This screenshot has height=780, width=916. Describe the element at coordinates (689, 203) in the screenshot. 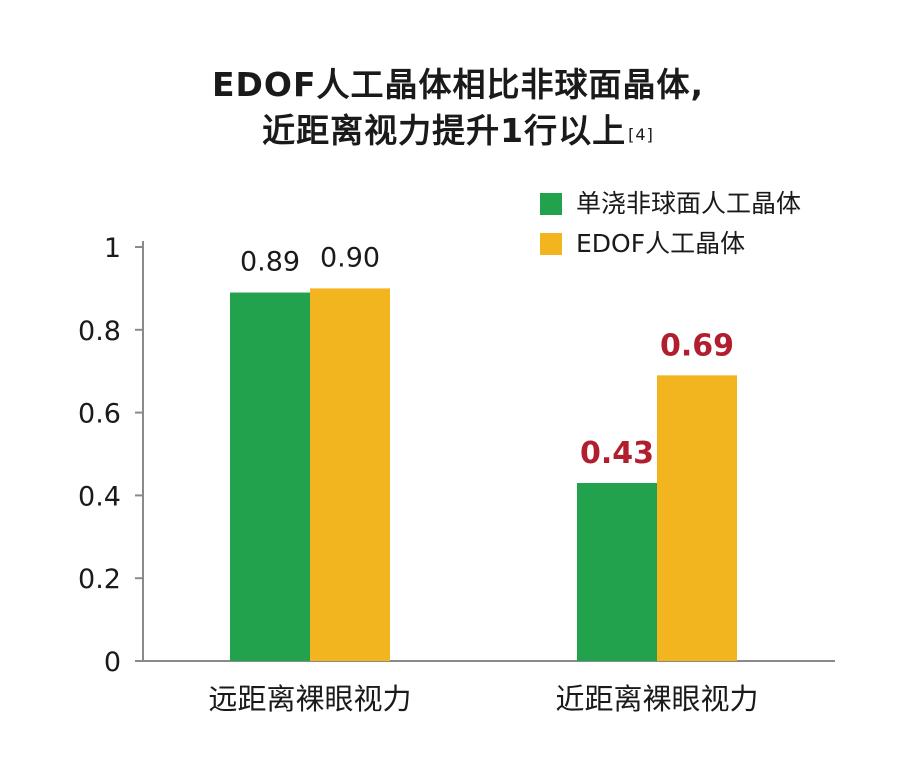

I see `legend-label-series-1: 单浇非球面人工晶体` at that location.